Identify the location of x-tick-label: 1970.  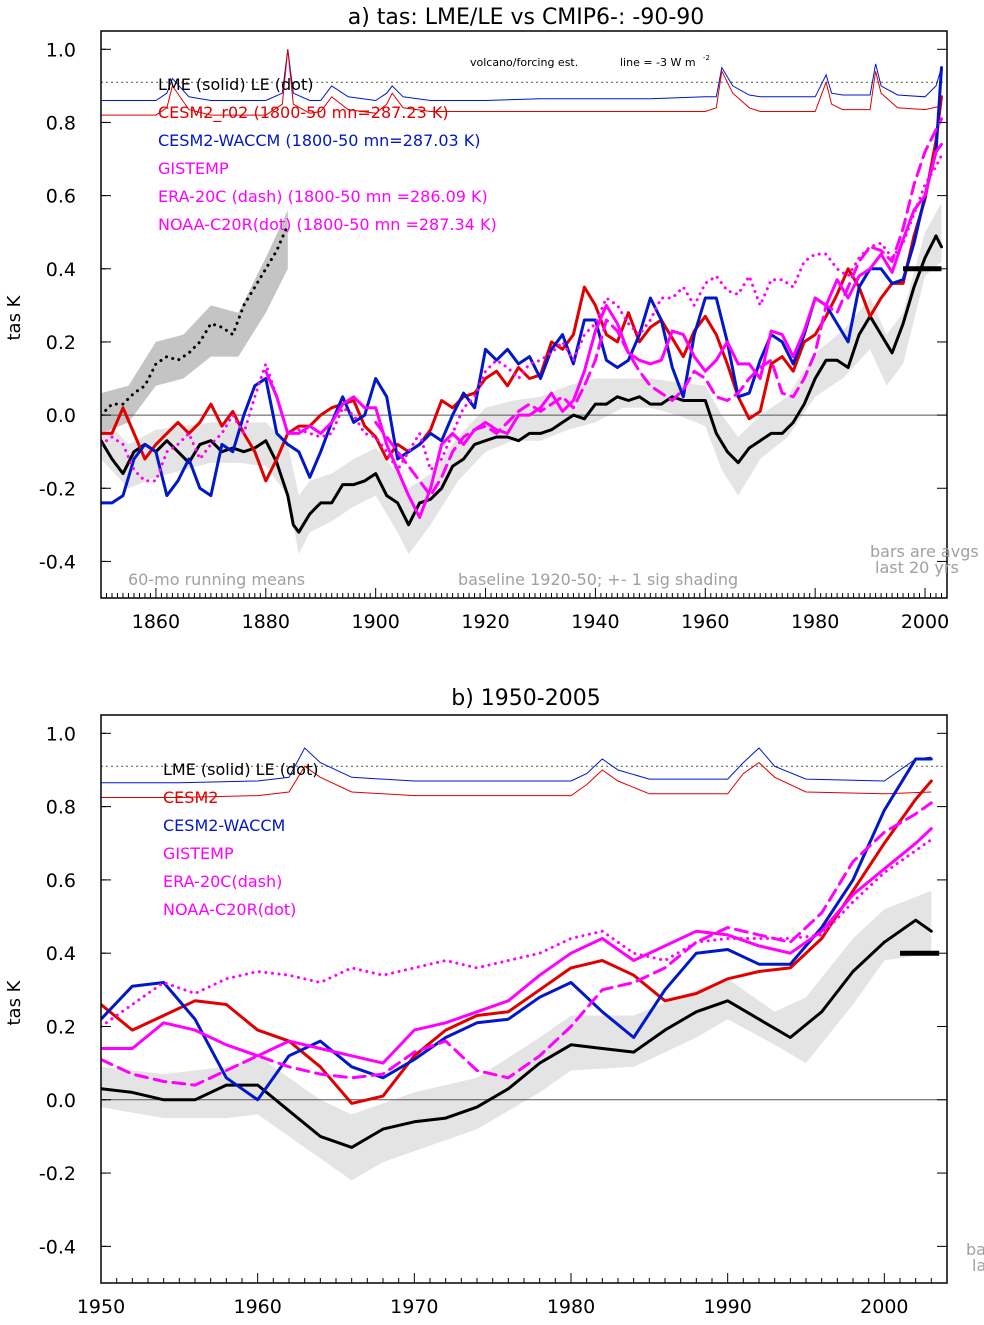
(414, 1307).